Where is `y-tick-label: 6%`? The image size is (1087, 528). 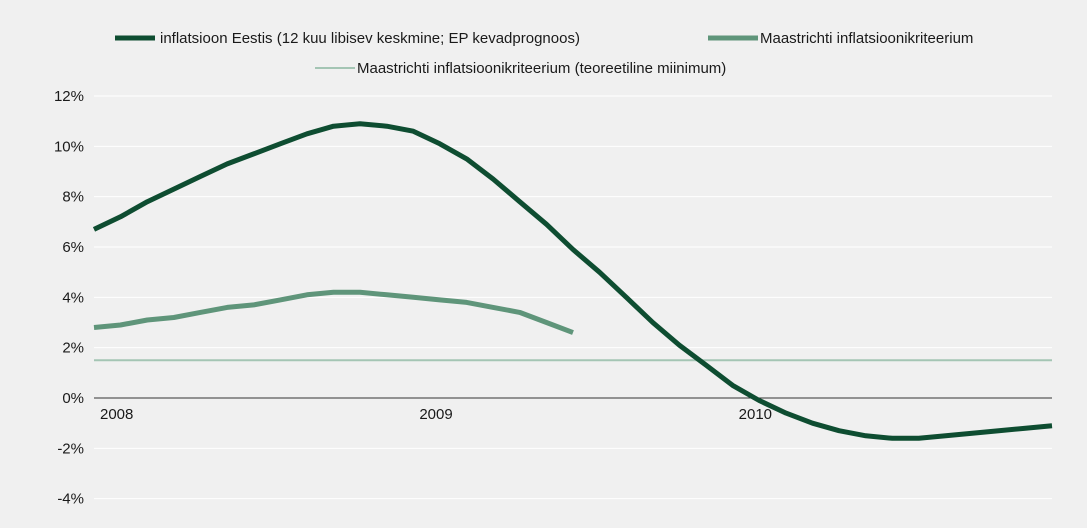 y-tick-label: 6% is located at coordinates (73, 247).